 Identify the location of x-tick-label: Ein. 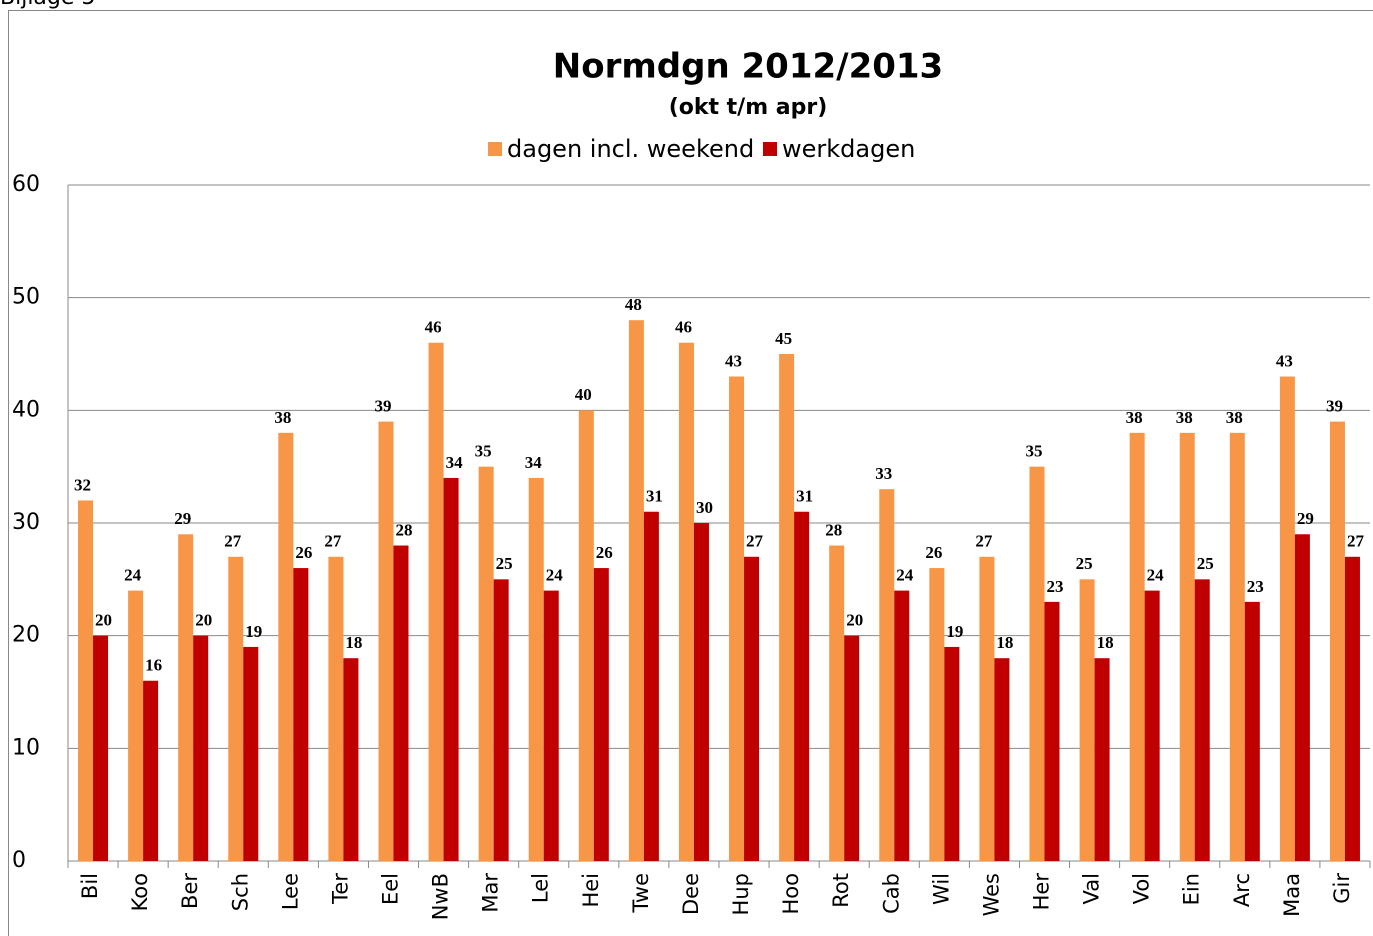
(1192, 889).